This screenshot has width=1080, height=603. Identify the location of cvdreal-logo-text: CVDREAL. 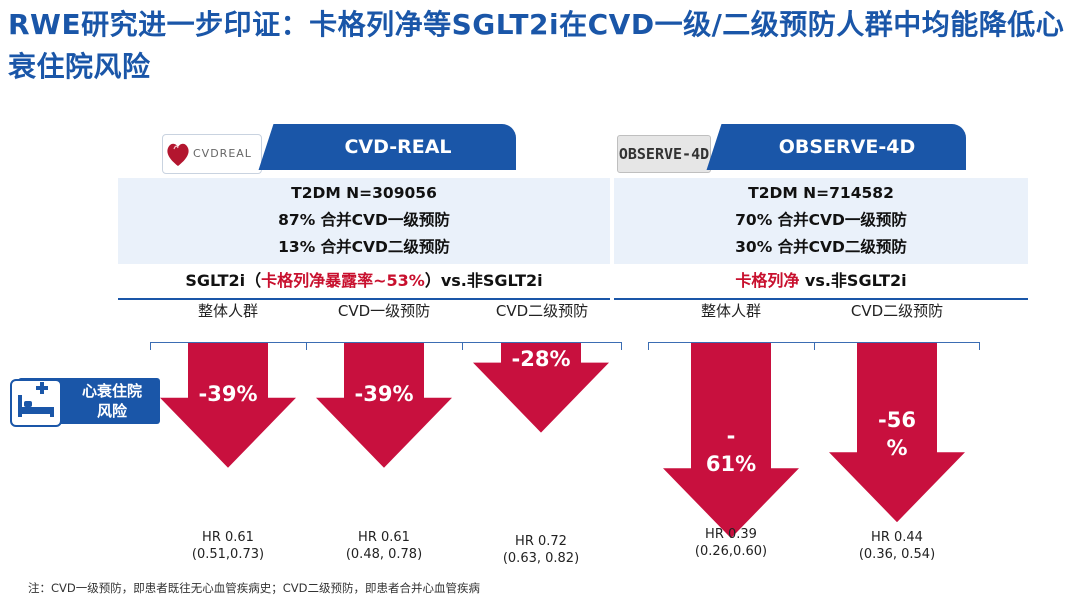
(222, 153).